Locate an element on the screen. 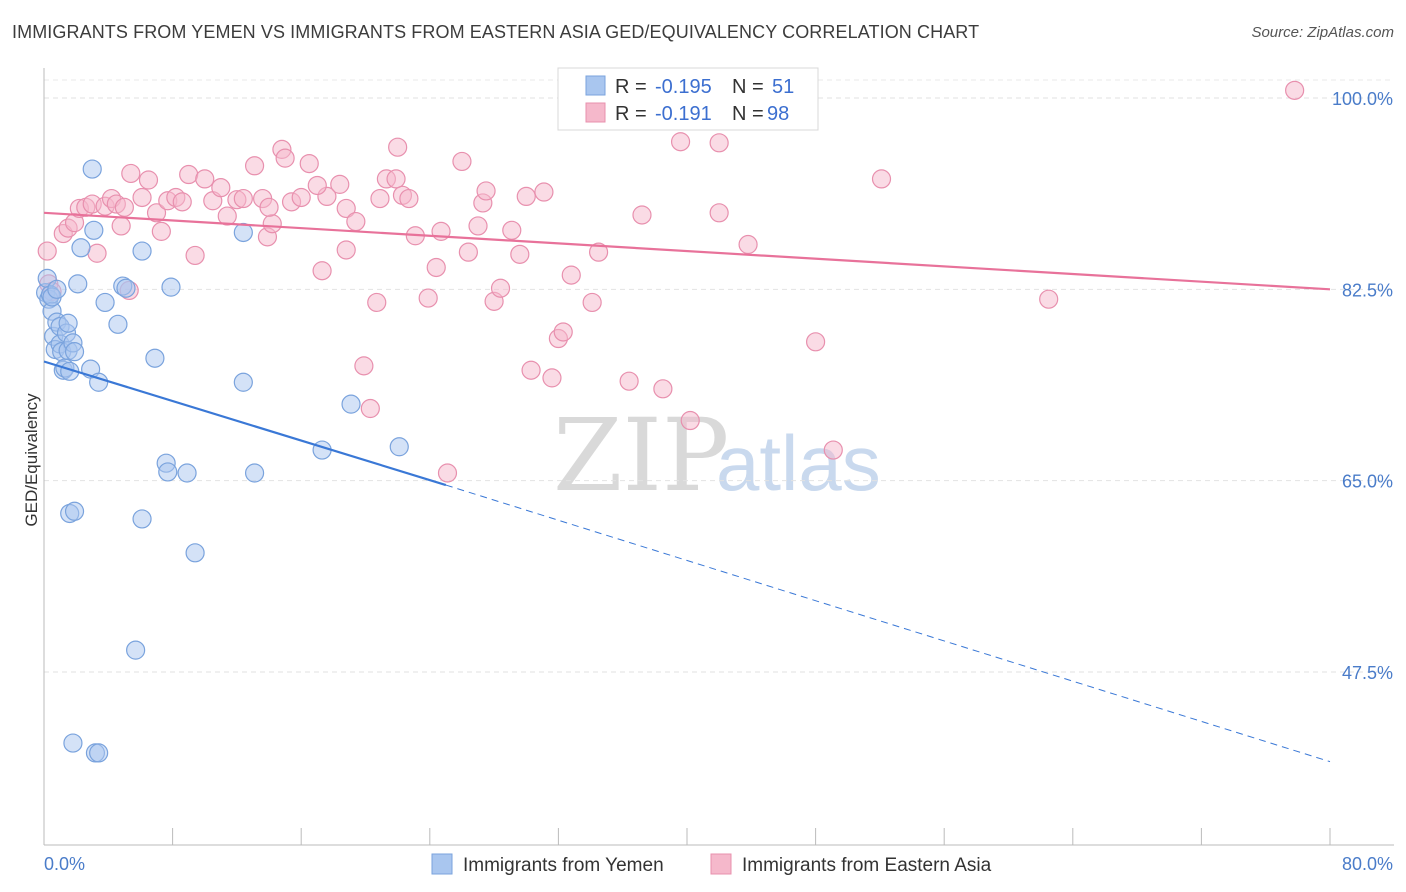 The image size is (1406, 892). legend-n-label-eastern-asia: N = is located at coordinates (748, 114).